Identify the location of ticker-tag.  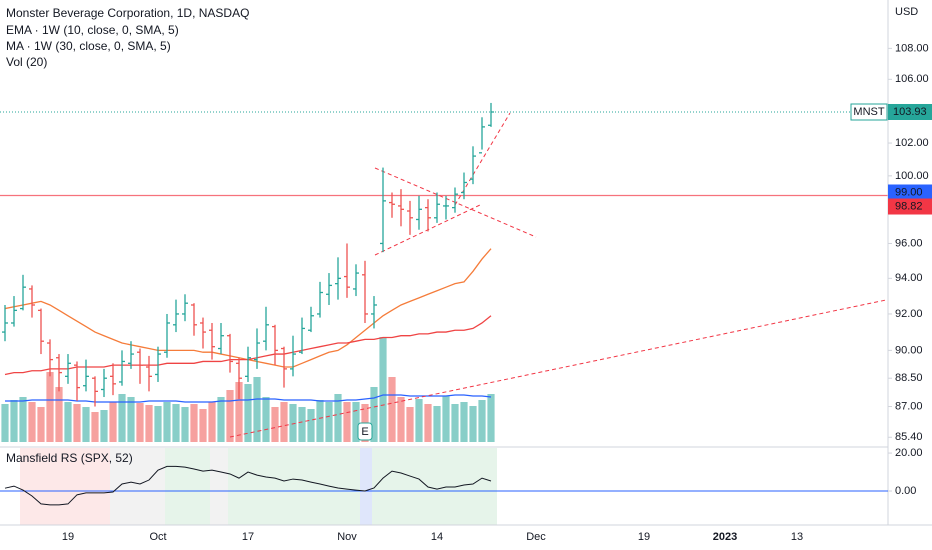
(869, 112).